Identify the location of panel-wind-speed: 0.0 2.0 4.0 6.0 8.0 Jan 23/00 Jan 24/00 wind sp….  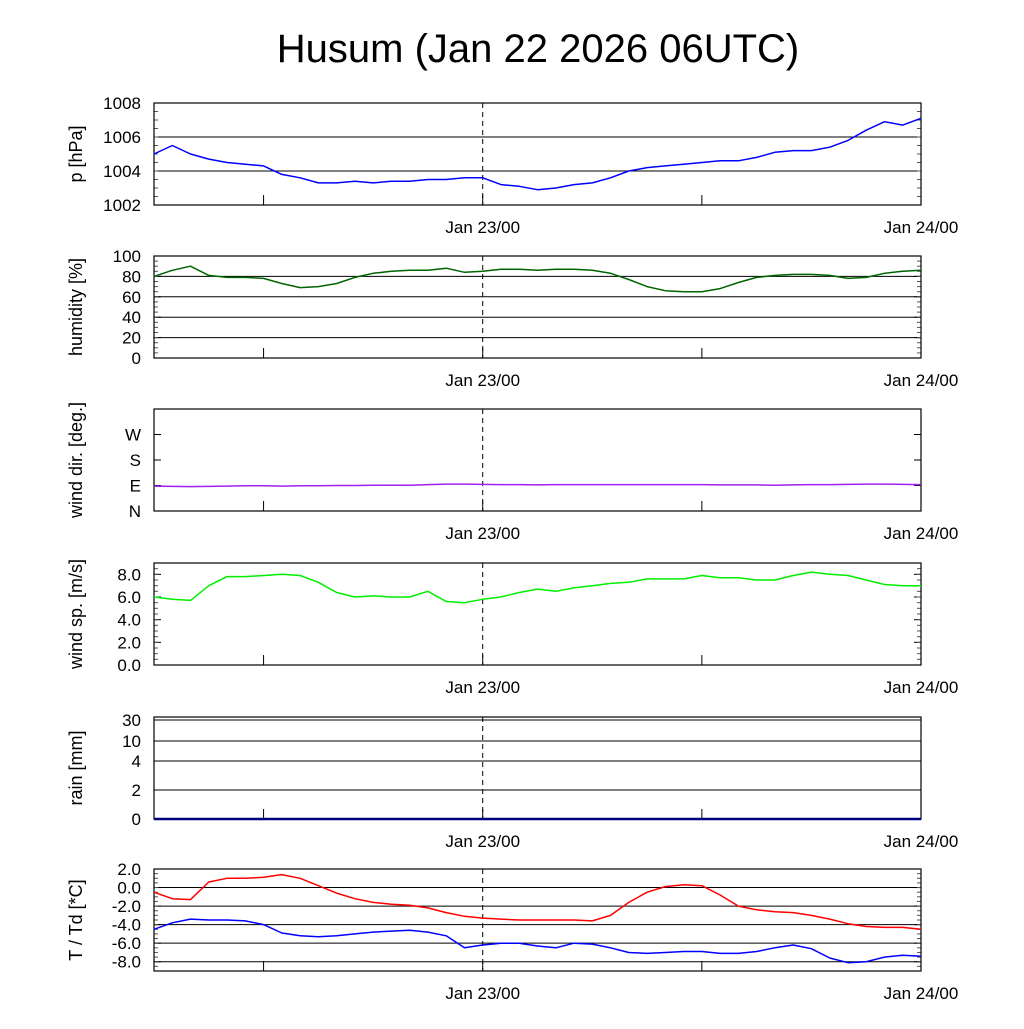
(512, 628).